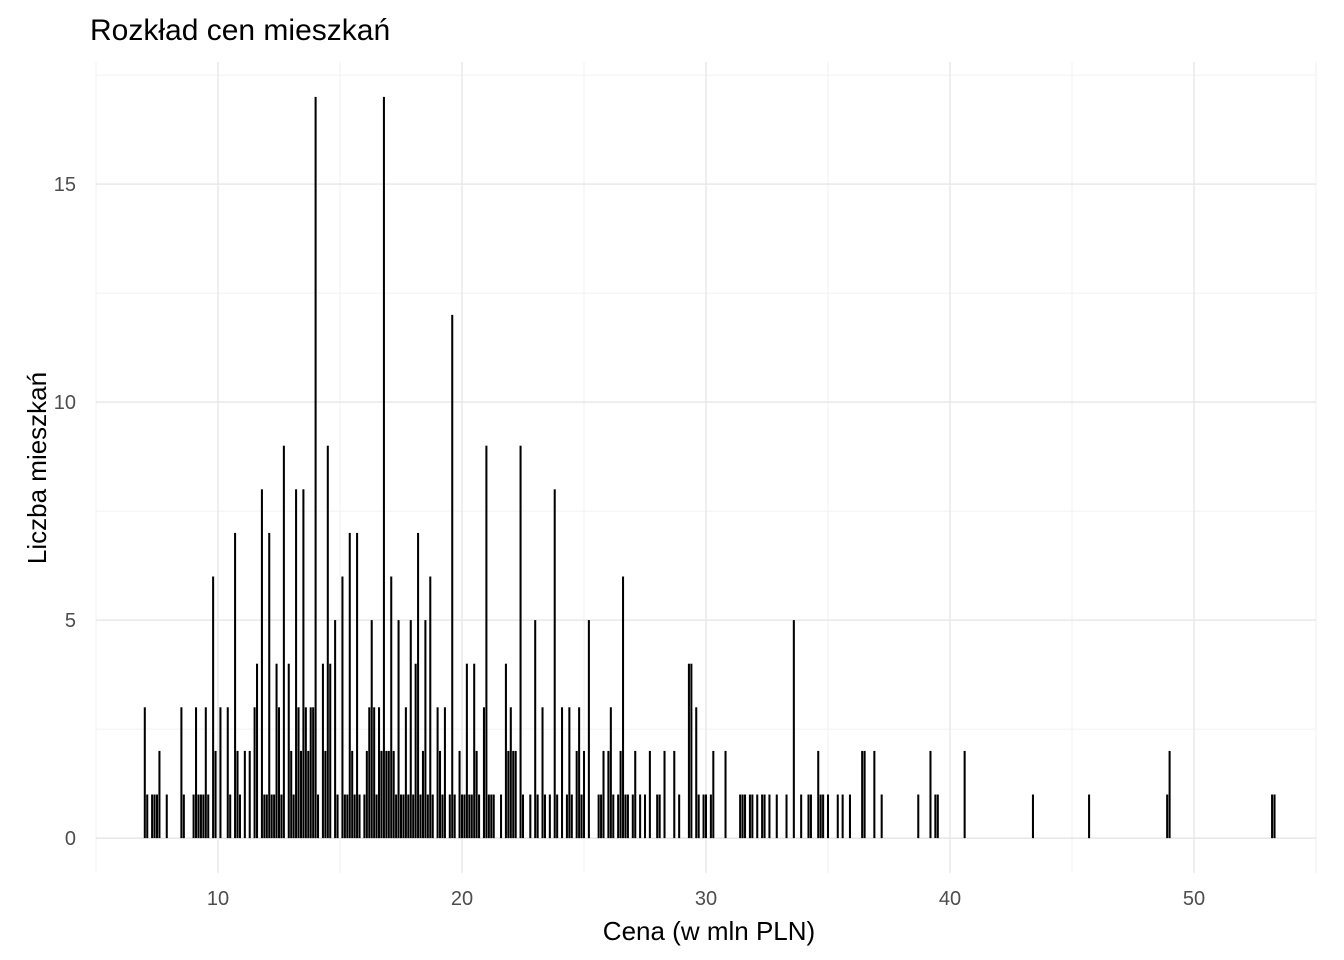  Describe the element at coordinates (240, 30) in the screenshot. I see `chart-title: Rozkład cen mieszkań` at that location.